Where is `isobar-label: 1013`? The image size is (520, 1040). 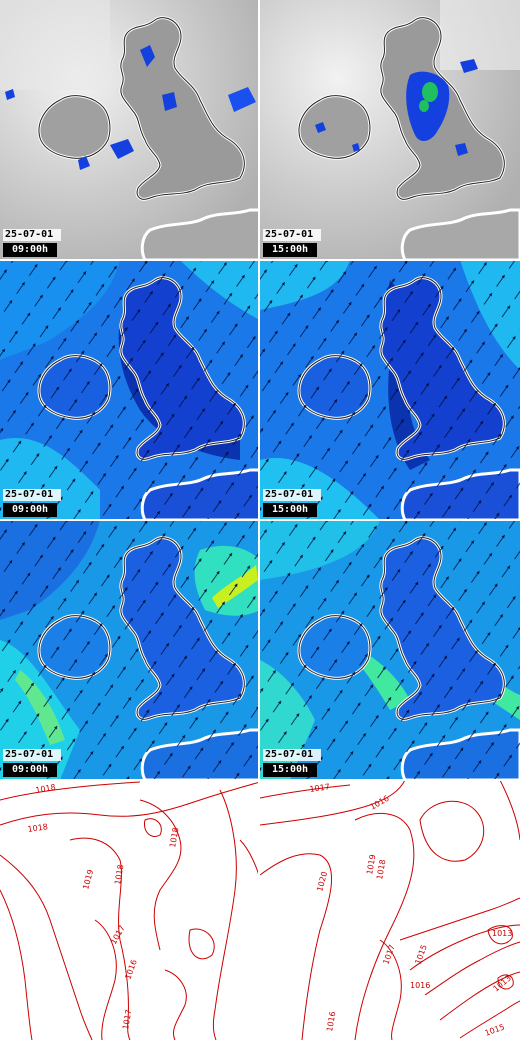
isobar-label: 1013 is located at coordinates (502, 933).